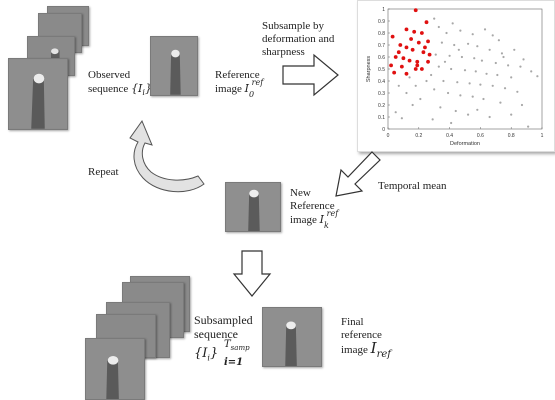 This screenshot has width=555, height=400. I want to click on final-ref-letter: I, so click(373, 348).